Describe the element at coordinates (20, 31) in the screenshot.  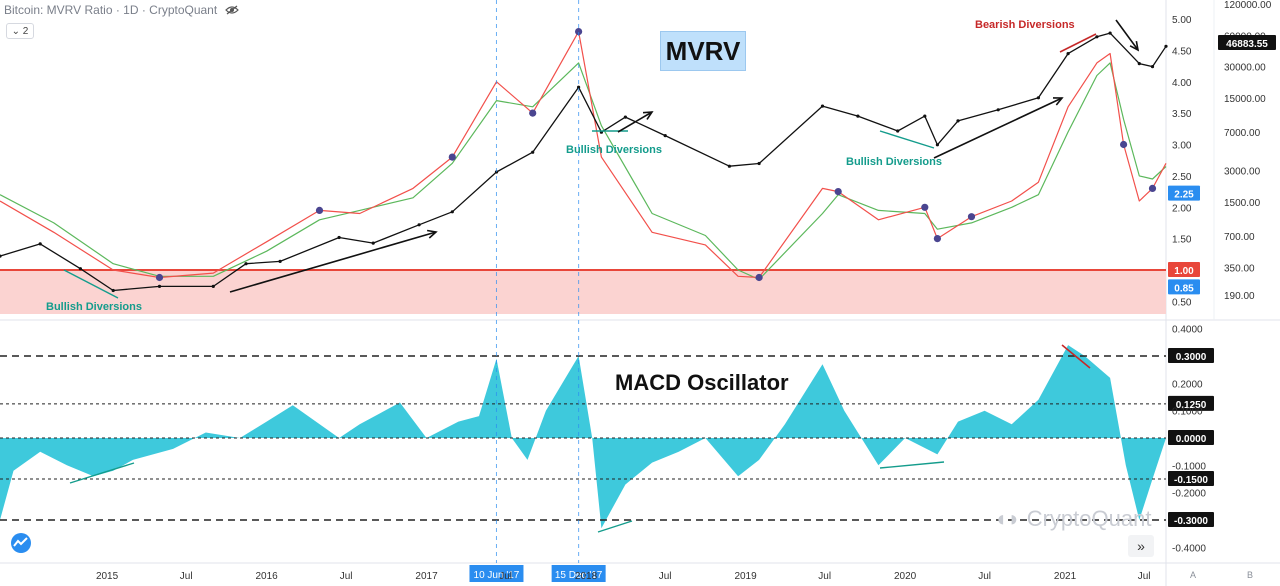
I see `legend-toggle-button: ⌄ 2` at that location.